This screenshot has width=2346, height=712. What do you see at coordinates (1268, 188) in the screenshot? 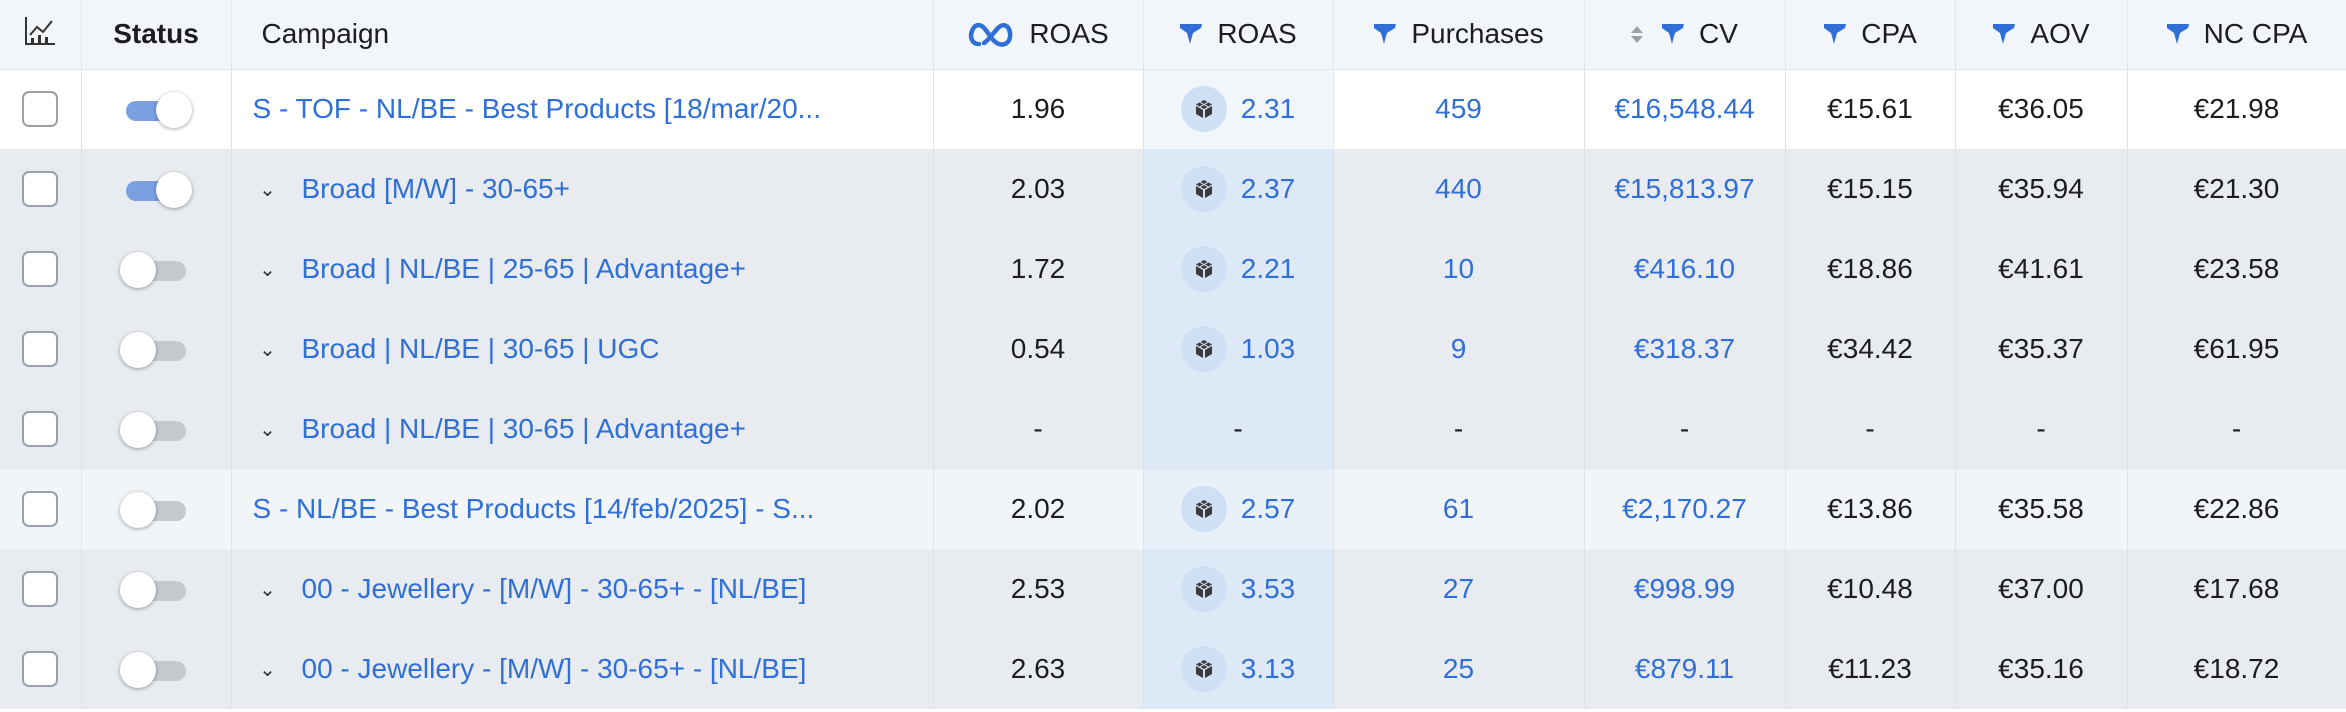
I see `roas-value: 2.37` at bounding box center [1268, 188].